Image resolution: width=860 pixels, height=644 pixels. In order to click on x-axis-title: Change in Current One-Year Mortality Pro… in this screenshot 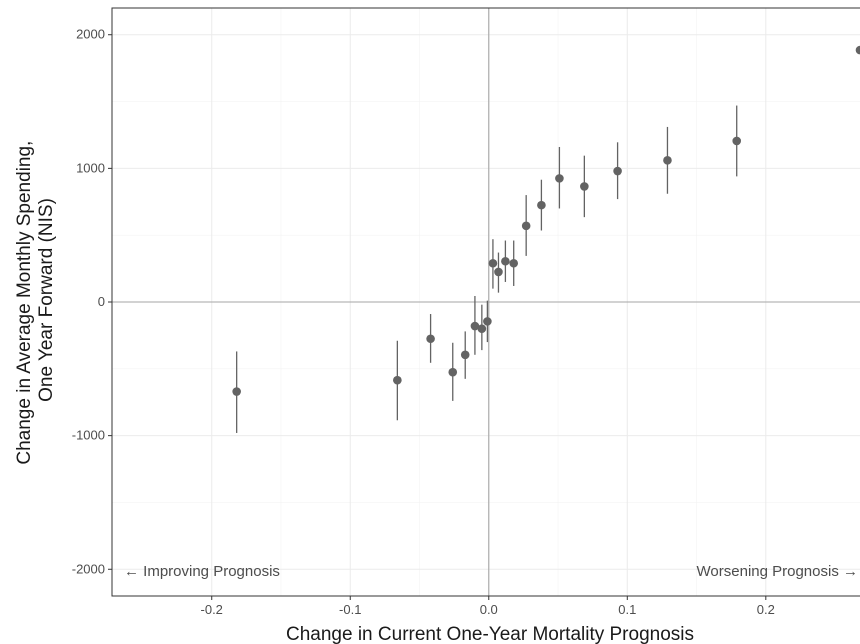, I will do `click(490, 634)`.